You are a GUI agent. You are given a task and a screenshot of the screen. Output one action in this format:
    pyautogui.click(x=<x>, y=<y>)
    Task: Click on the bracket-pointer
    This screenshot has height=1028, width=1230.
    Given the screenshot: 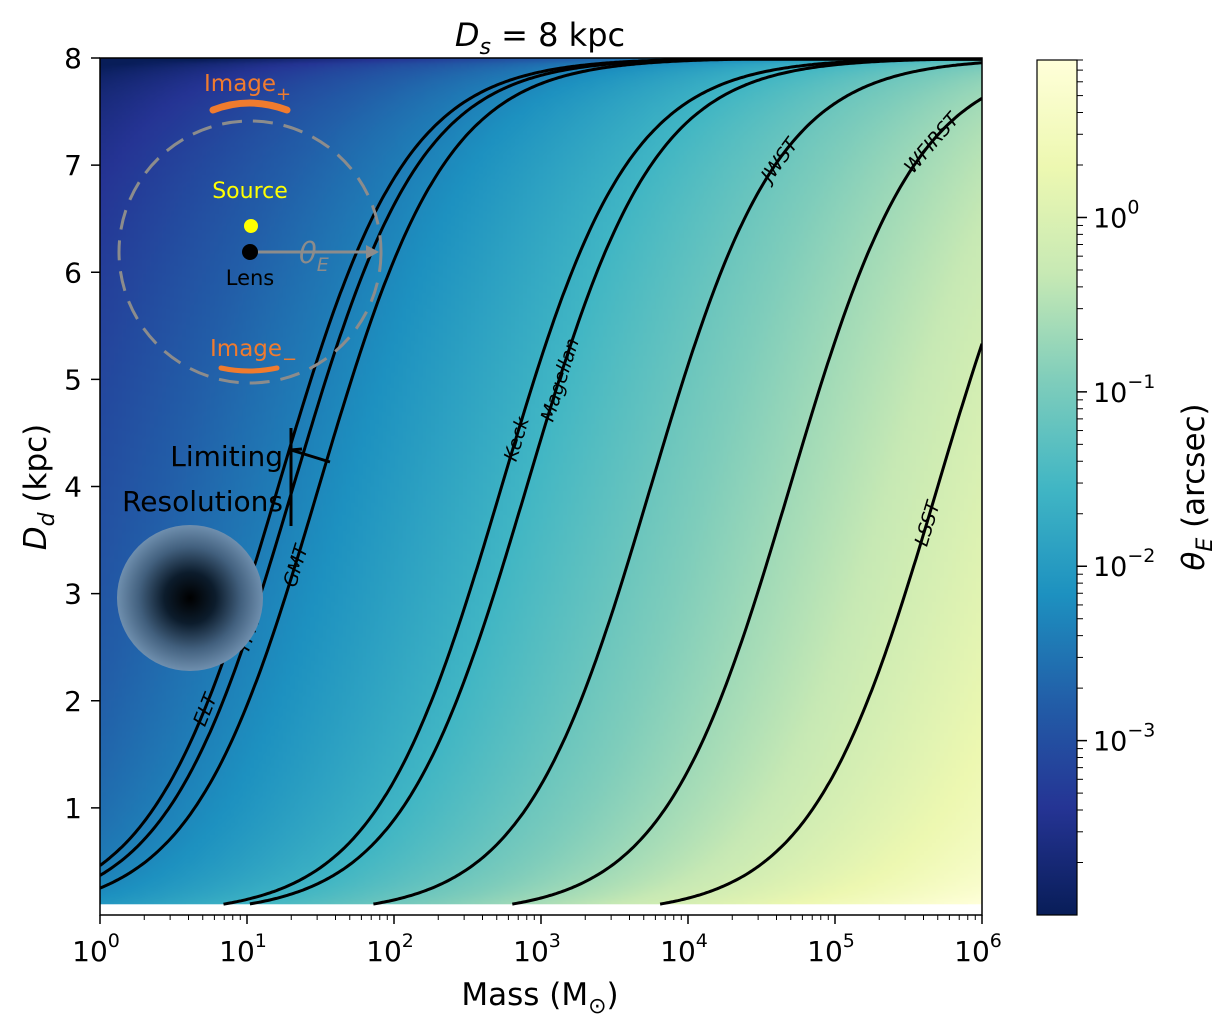 What is the action you would take?
    pyautogui.click(x=310, y=456)
    